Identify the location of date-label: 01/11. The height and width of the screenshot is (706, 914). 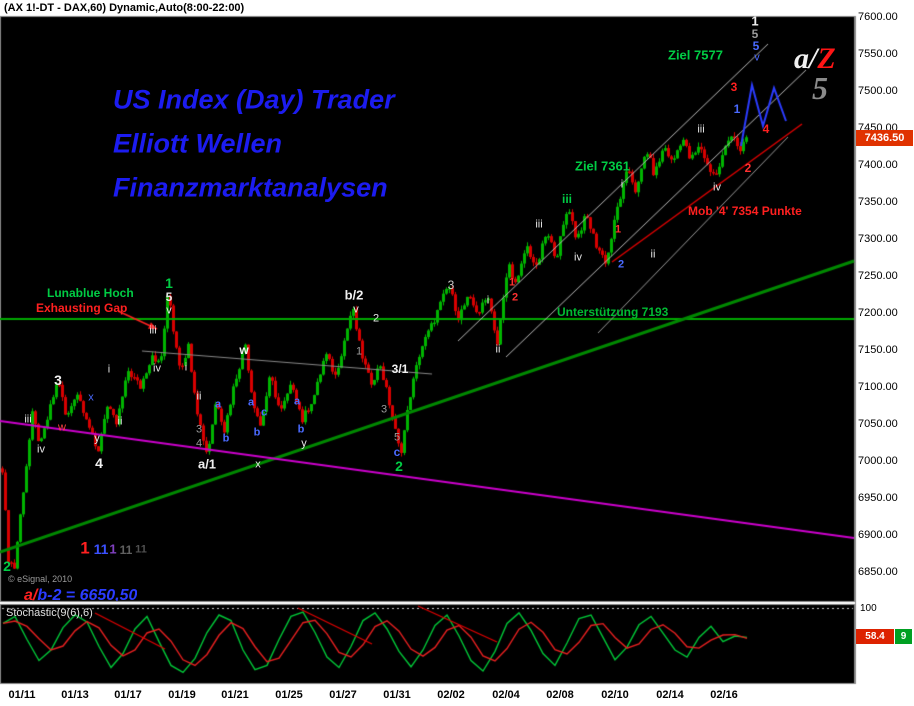
(22, 695).